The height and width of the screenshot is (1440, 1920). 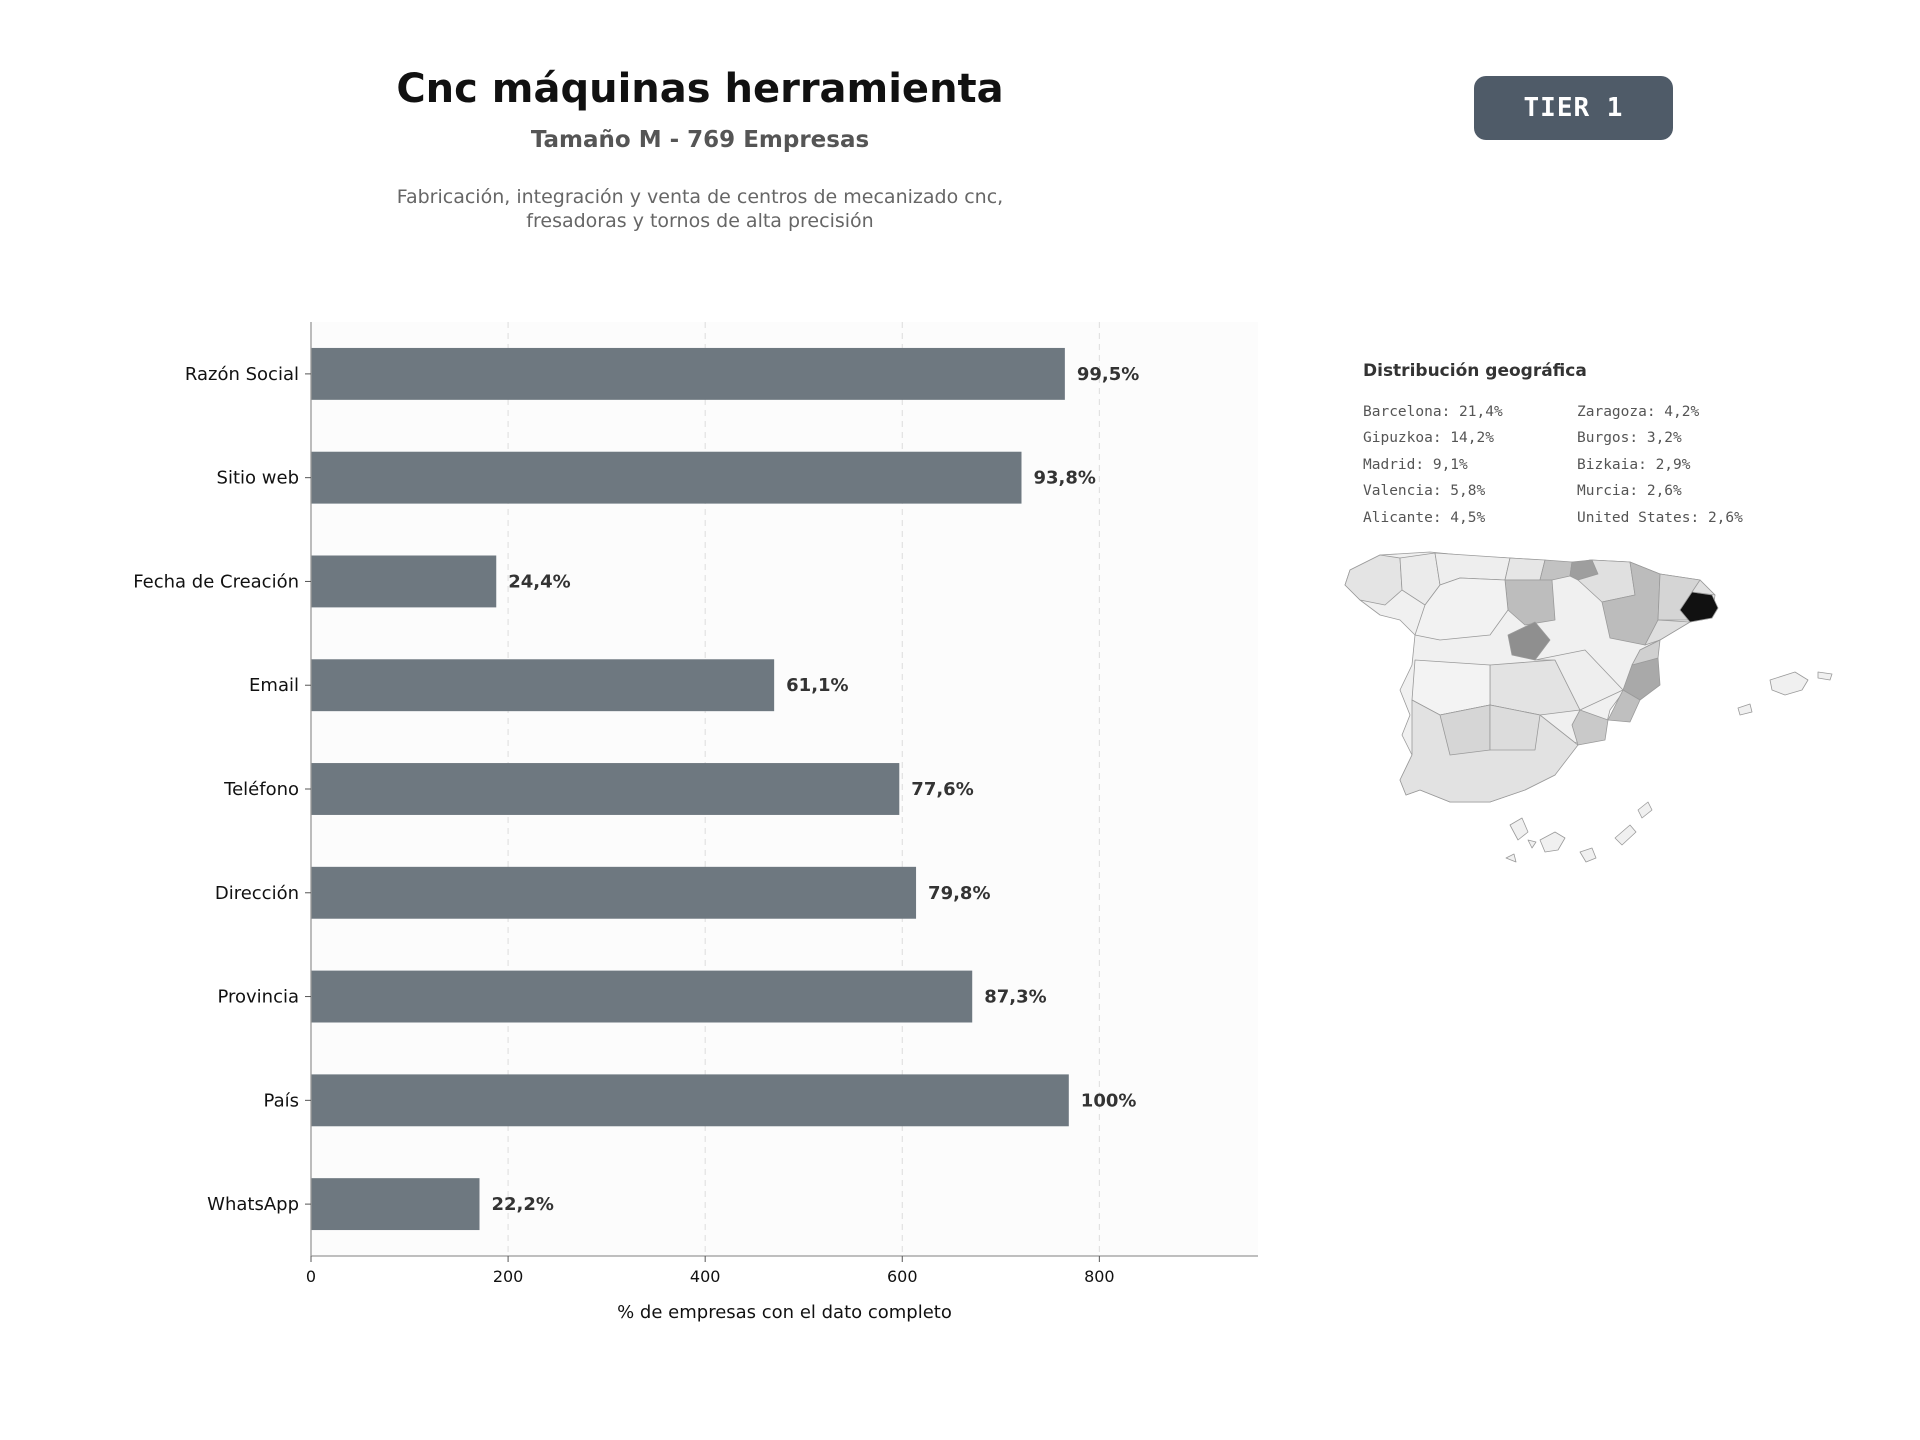 I want to click on category-label: Dirección, so click(x=257, y=893).